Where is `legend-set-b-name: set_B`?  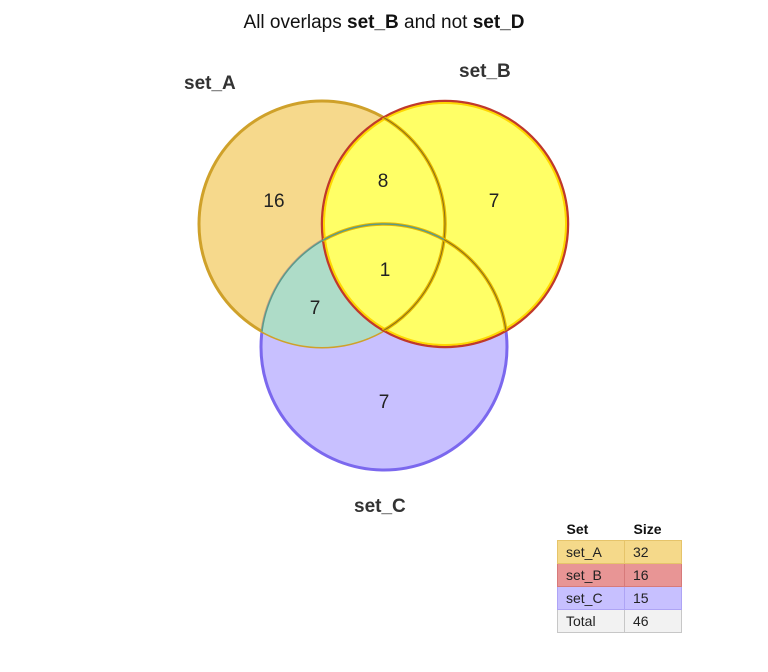 legend-set-b-name: set_B is located at coordinates (591, 575).